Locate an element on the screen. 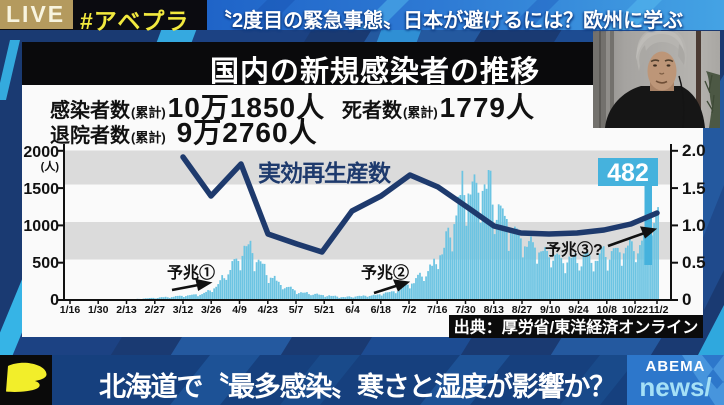  svg-text: 1/16 is located at coordinates (70, 310).